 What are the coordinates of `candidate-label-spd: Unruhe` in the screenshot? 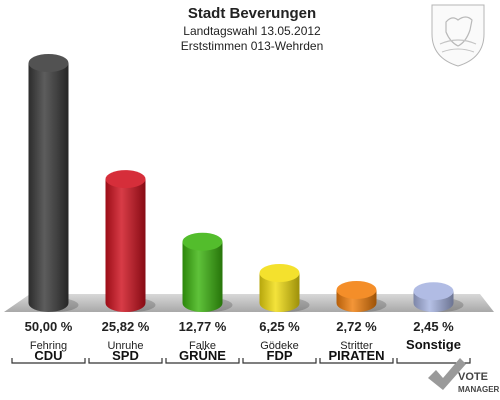 It's located at (125, 346).